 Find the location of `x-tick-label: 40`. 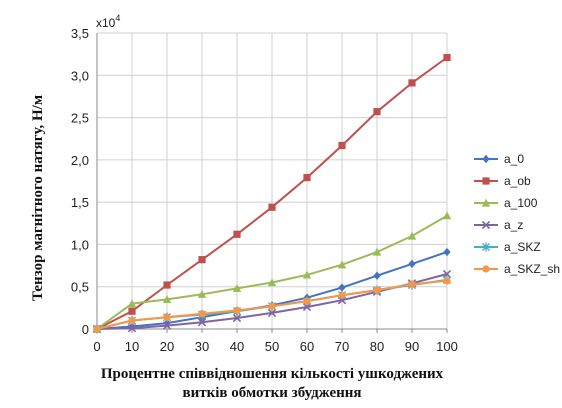

x-tick-label: 40 is located at coordinates (237, 346).